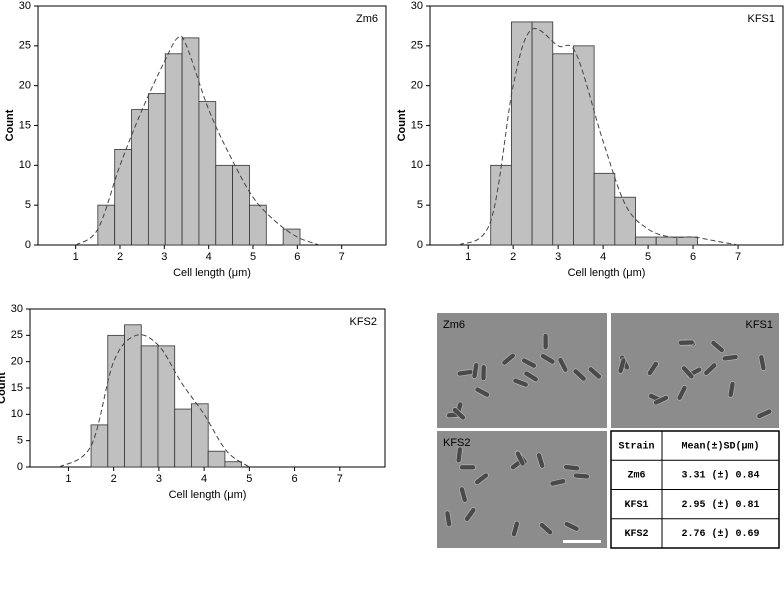 The height and width of the screenshot is (589, 784). I want to click on micrograph-label: Zm6, so click(454, 325).